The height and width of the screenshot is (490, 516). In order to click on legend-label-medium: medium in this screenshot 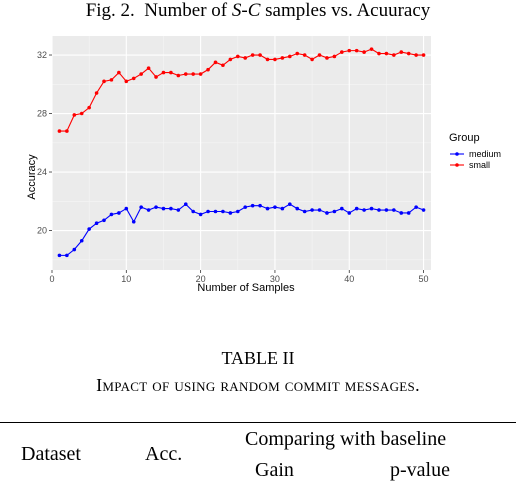, I will do `click(485, 154)`.